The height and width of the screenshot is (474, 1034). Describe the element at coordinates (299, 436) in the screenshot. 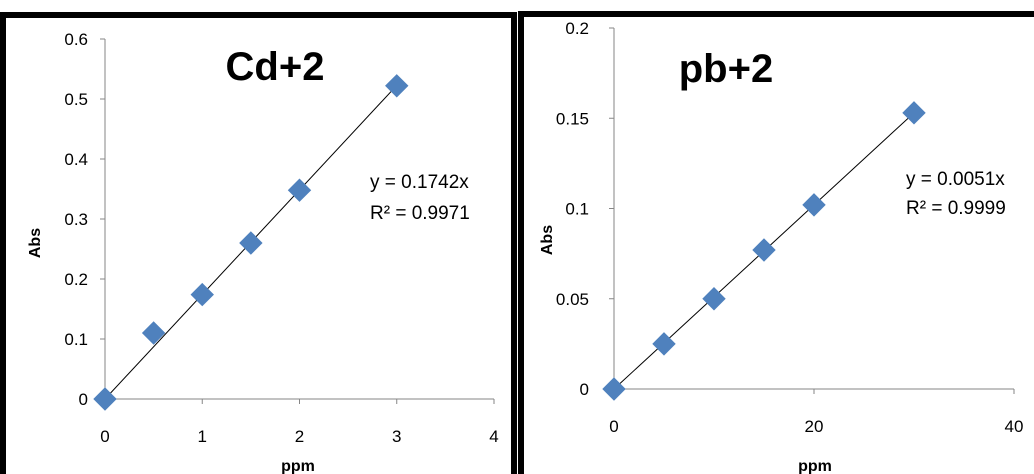

I see `x-tick-label: 2` at that location.